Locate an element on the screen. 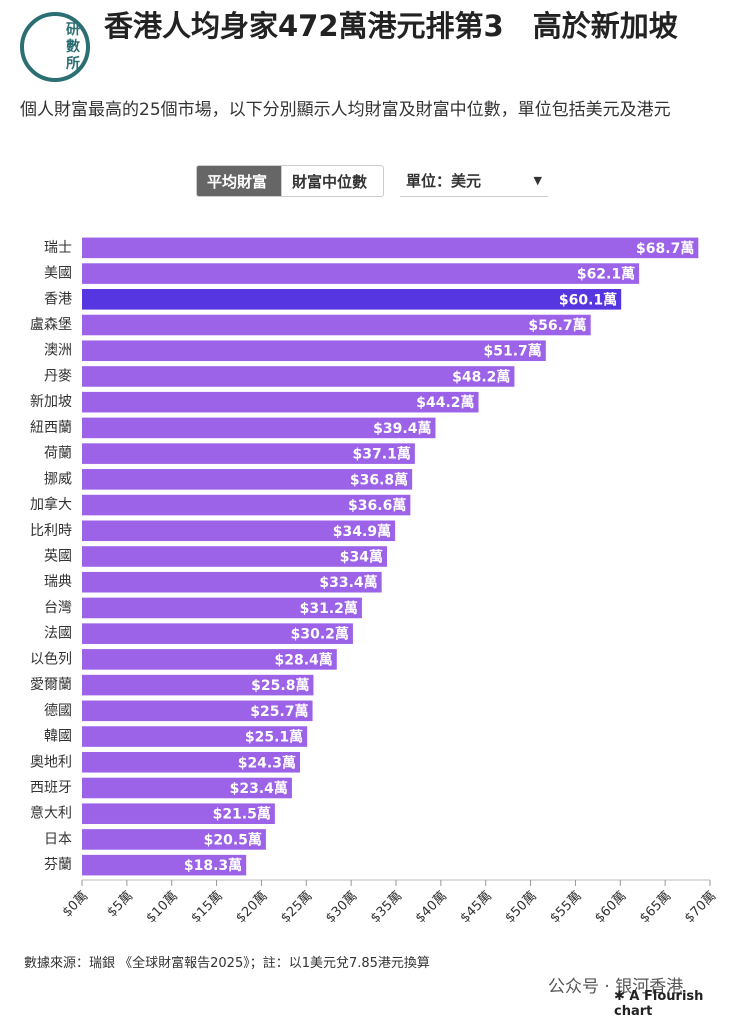 Image resolution: width=738 pixels, height=1019 pixels. y-tick-label: 新加坡 is located at coordinates (51, 402).